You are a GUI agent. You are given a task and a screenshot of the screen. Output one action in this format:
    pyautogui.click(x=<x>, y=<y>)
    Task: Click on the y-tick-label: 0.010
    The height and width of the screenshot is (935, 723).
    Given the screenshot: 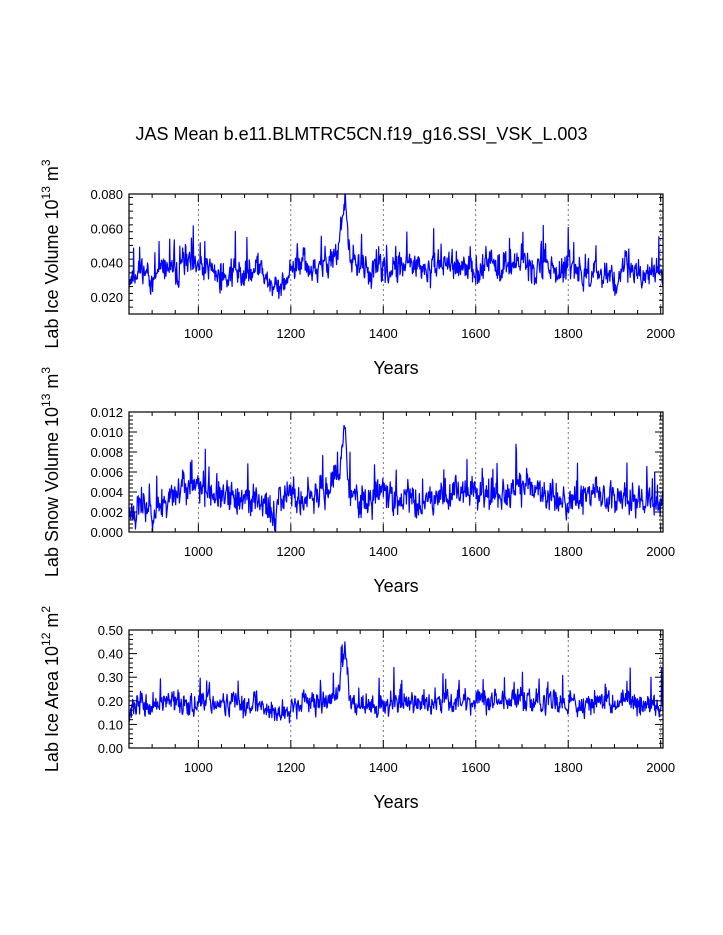 What is the action you would take?
    pyautogui.click(x=106, y=432)
    